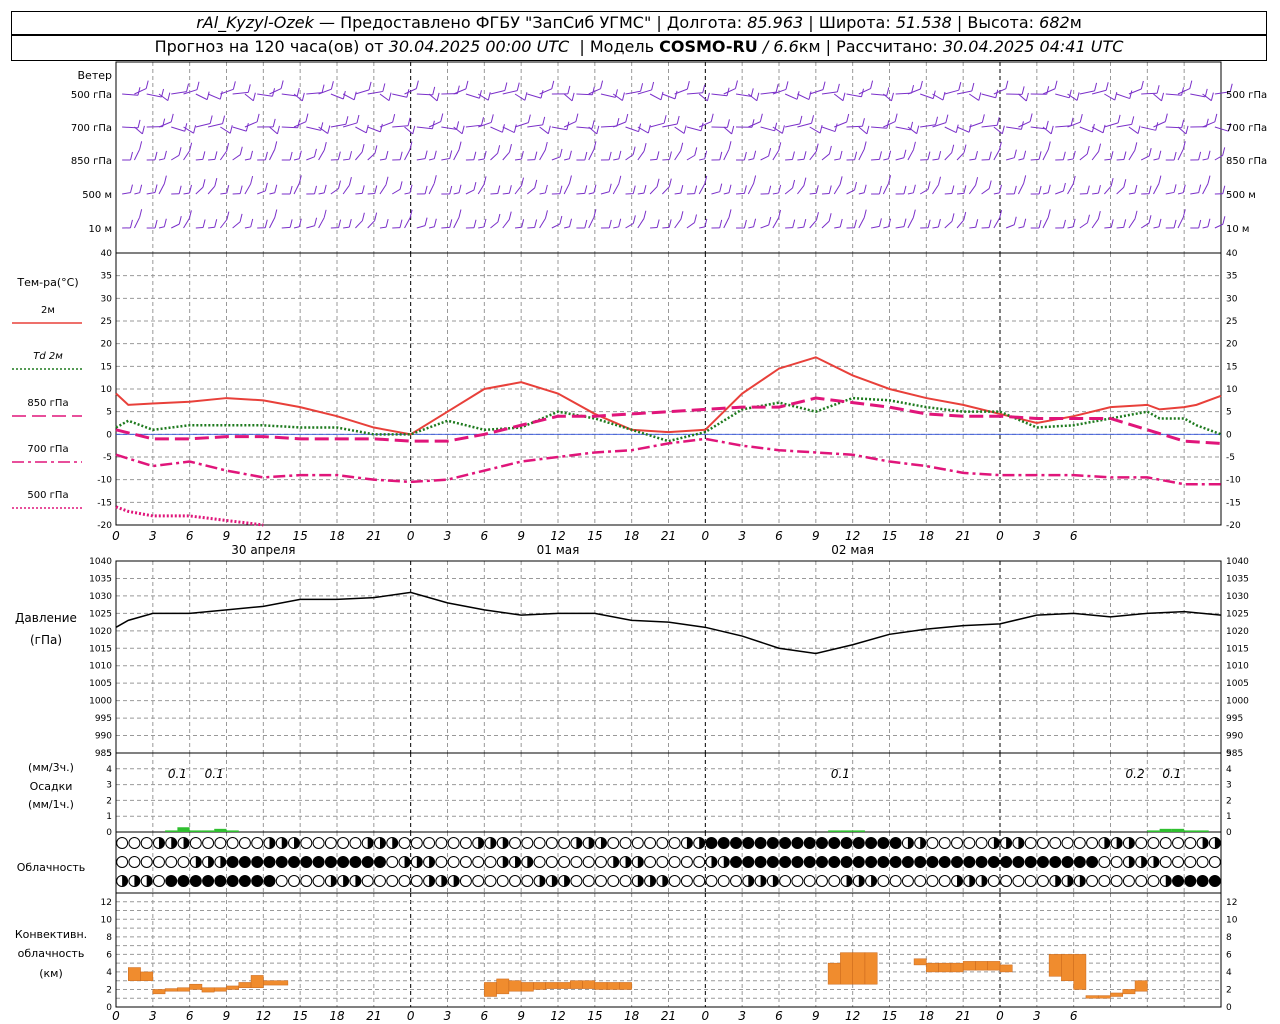  I want to click on conv-ytick-right: 10, so click(1232, 920).